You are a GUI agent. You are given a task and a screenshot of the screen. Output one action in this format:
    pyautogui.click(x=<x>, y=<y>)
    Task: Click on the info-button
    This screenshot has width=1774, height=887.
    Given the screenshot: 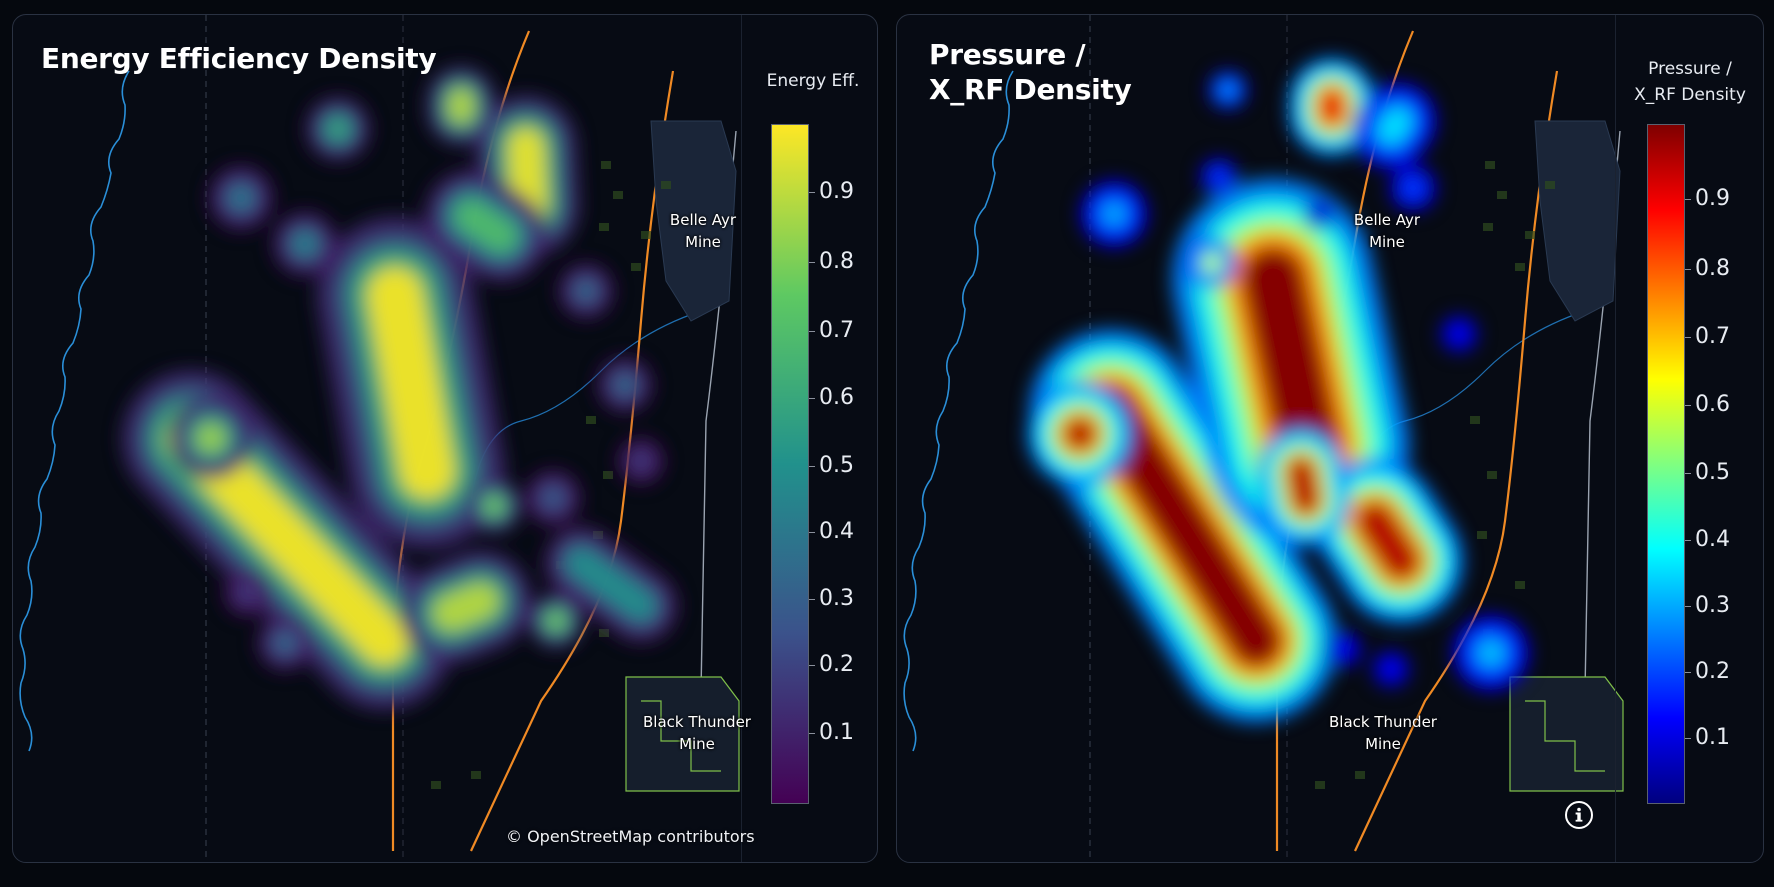 What is the action you would take?
    pyautogui.click(x=1579, y=815)
    